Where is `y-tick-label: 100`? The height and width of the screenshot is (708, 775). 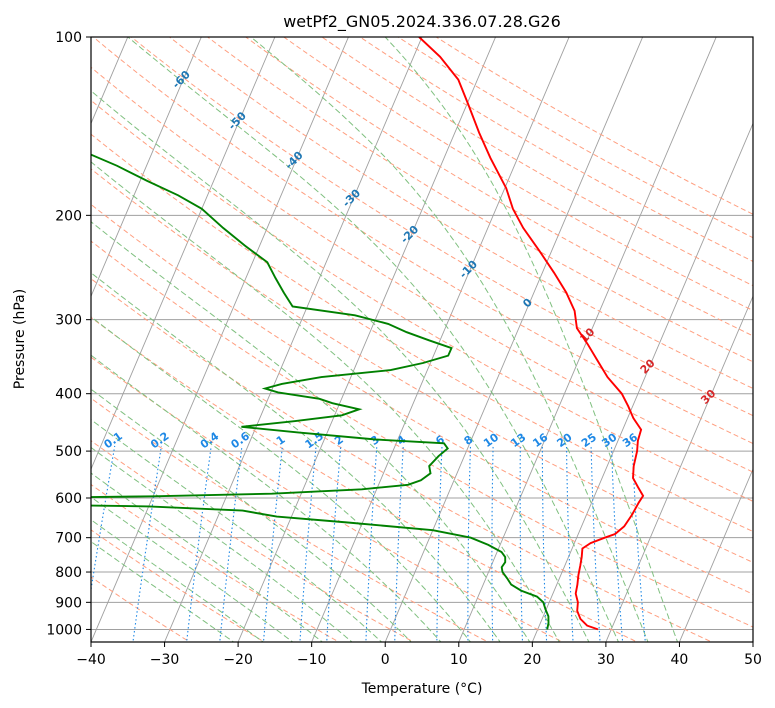 y-tick-label: 100 is located at coordinates (68, 38).